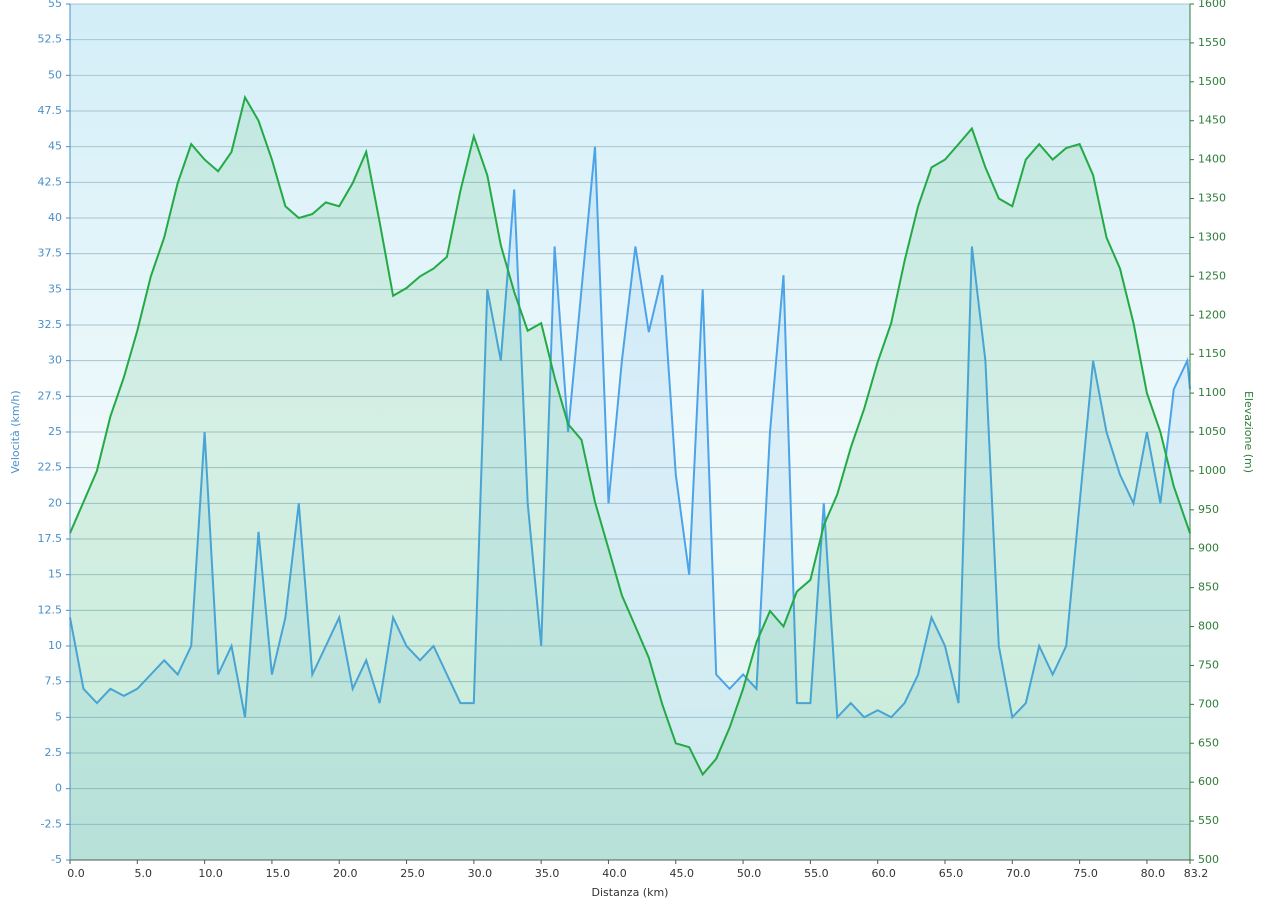 The image size is (1264, 906). What do you see at coordinates (1208, 626) in the screenshot?
I see `y2-tick-label: 800` at bounding box center [1208, 626].